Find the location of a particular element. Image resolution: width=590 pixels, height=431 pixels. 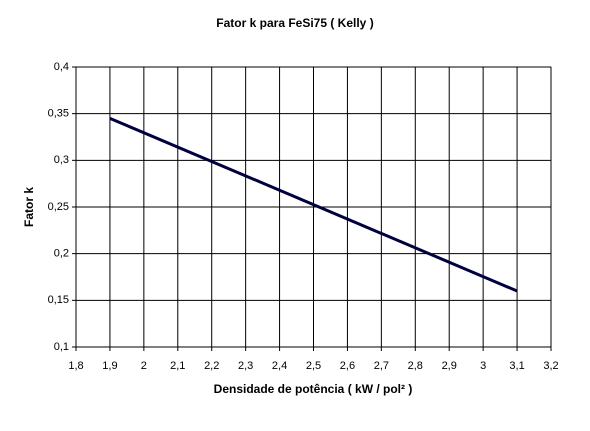

y-tick-label: 0,25 is located at coordinates (58, 207).